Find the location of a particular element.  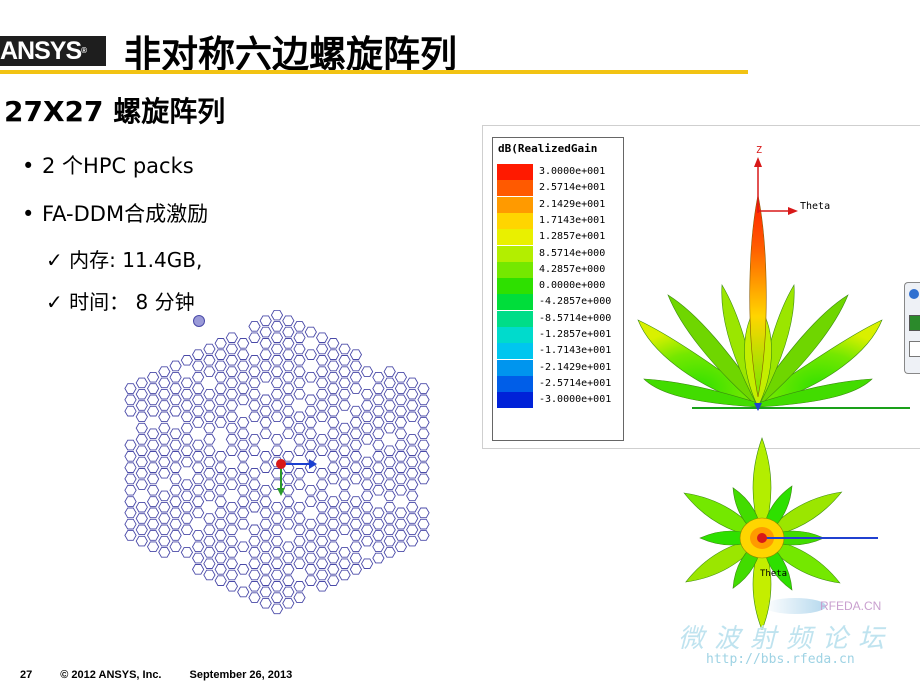

subitem-memory: ✓ 内存: 11.4GB, is located at coordinates (124, 258).